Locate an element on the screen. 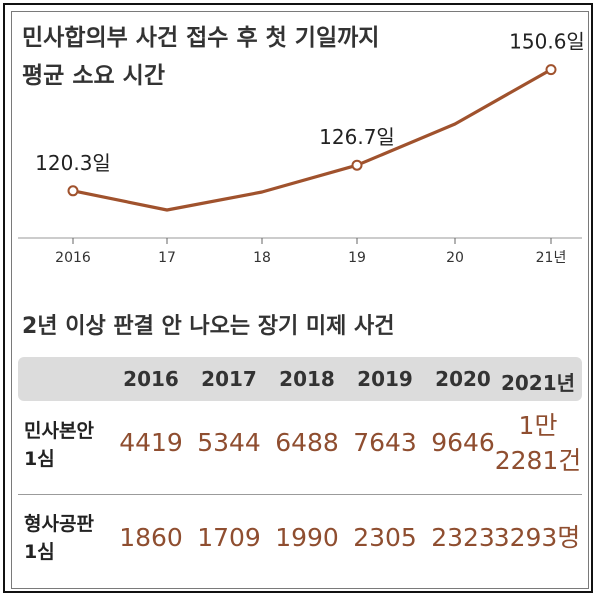 This screenshot has height=600, width=600. chart-title-line-1: 민사합의부 사건 접수 후 첫 기일까지 is located at coordinates (201, 38).